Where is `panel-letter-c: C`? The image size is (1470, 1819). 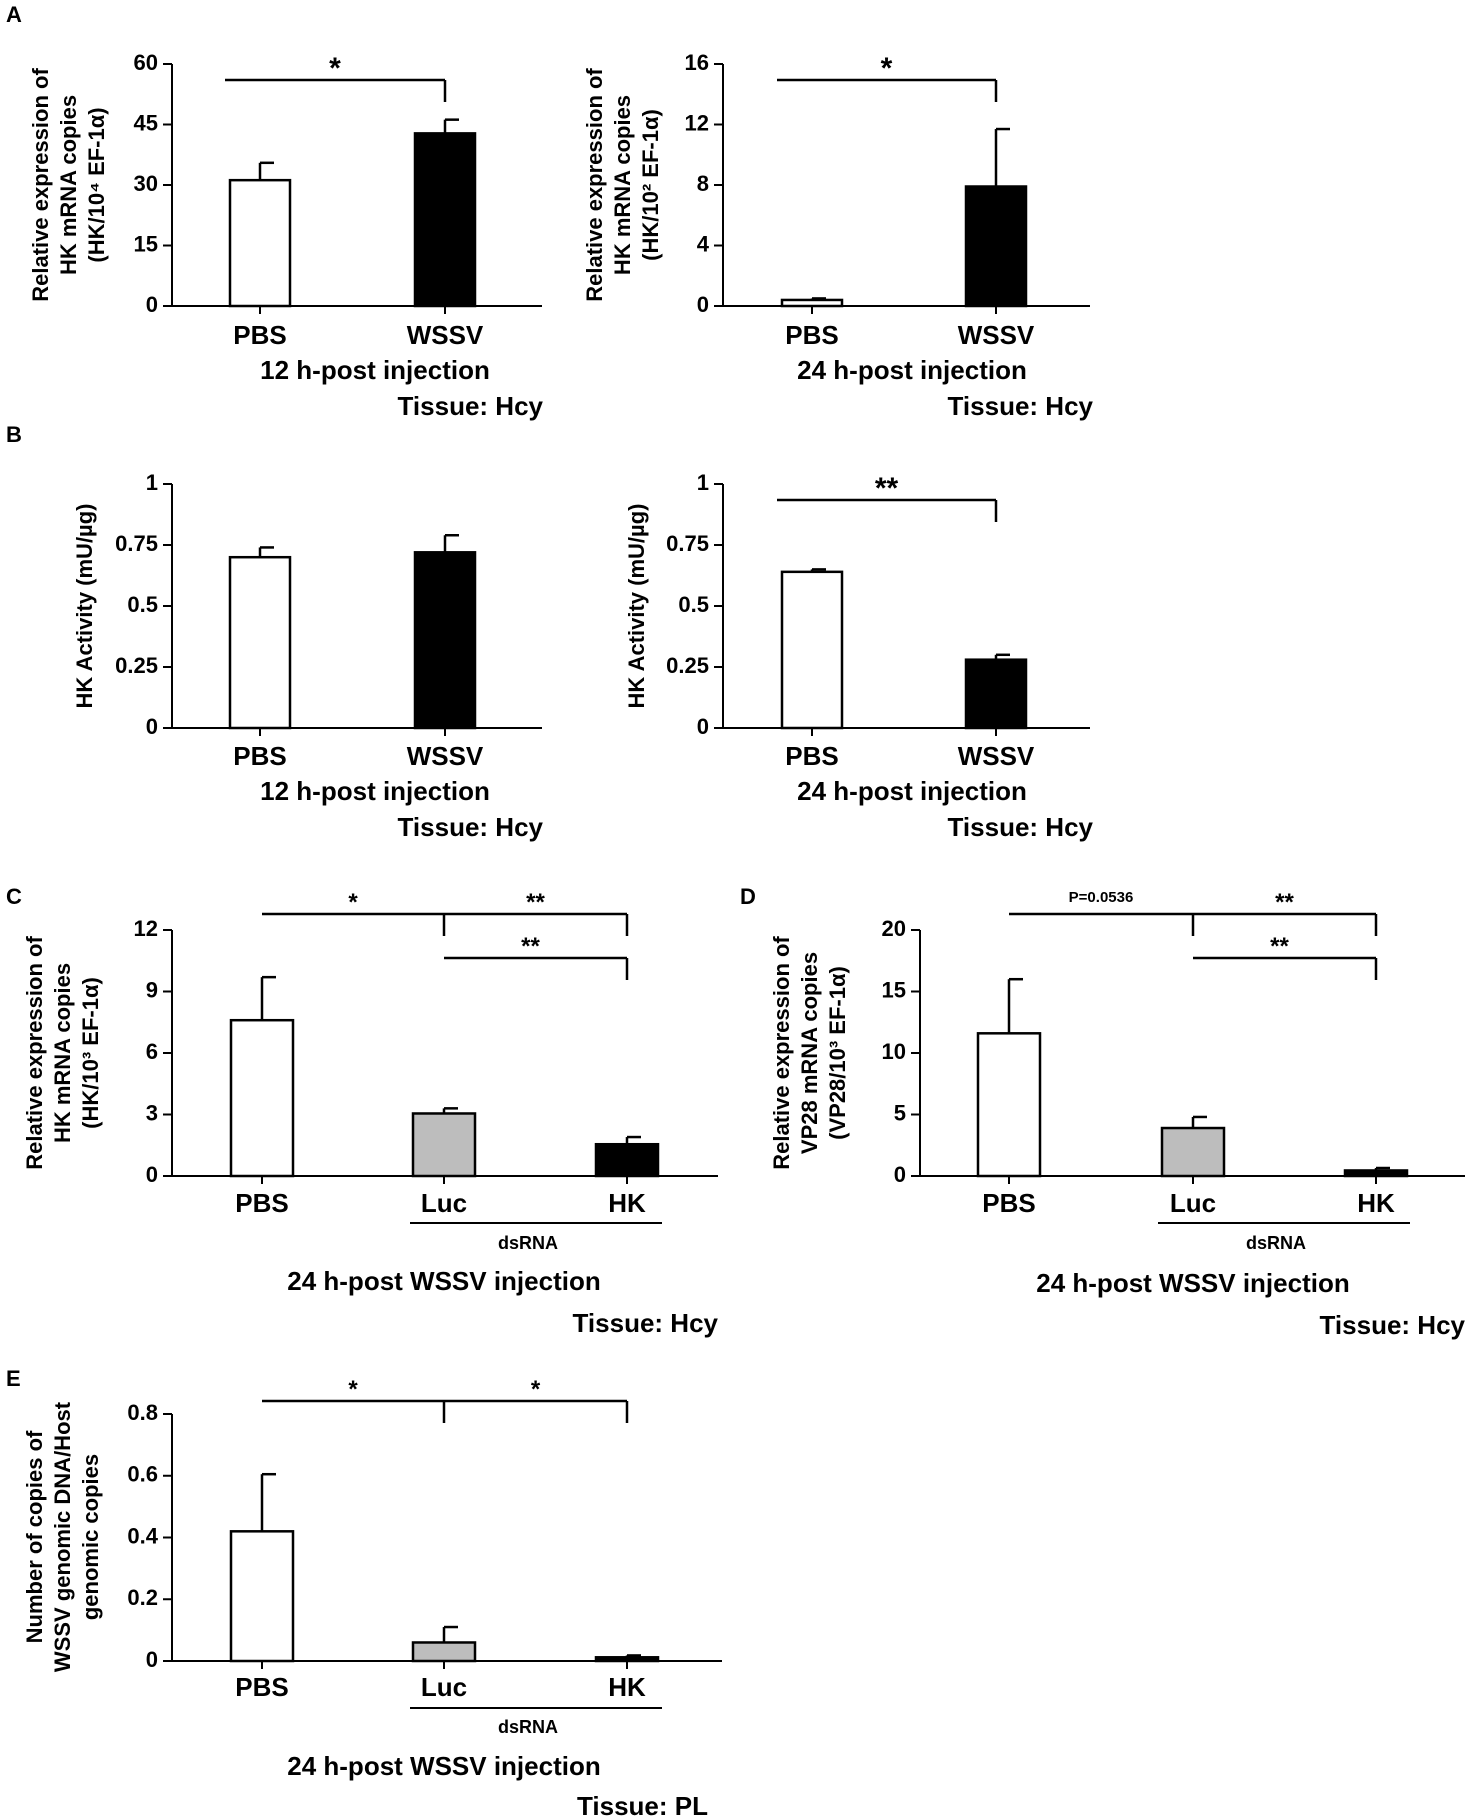 panel-letter-c: C is located at coordinates (14, 896).